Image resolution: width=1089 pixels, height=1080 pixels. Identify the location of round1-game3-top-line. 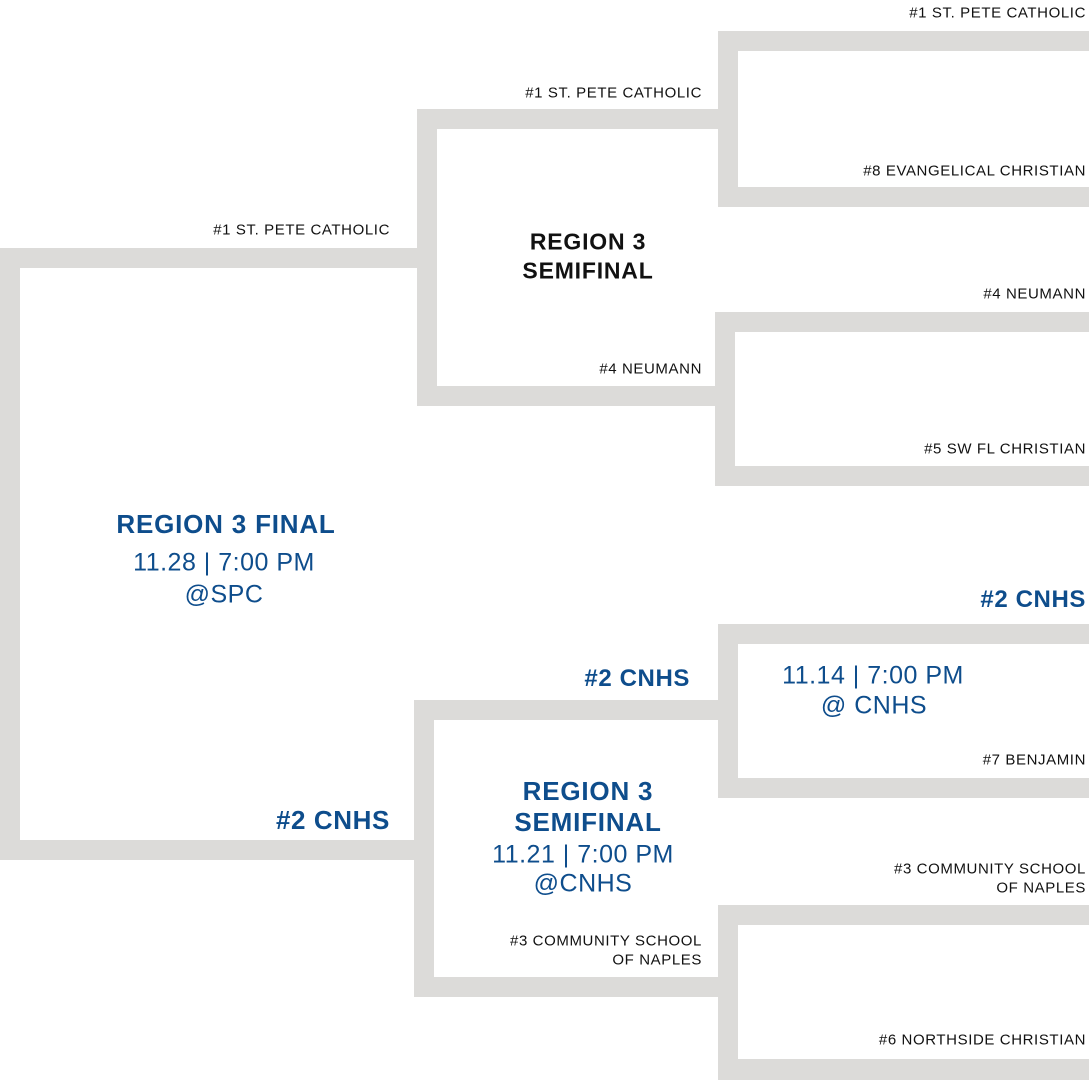
(903, 634).